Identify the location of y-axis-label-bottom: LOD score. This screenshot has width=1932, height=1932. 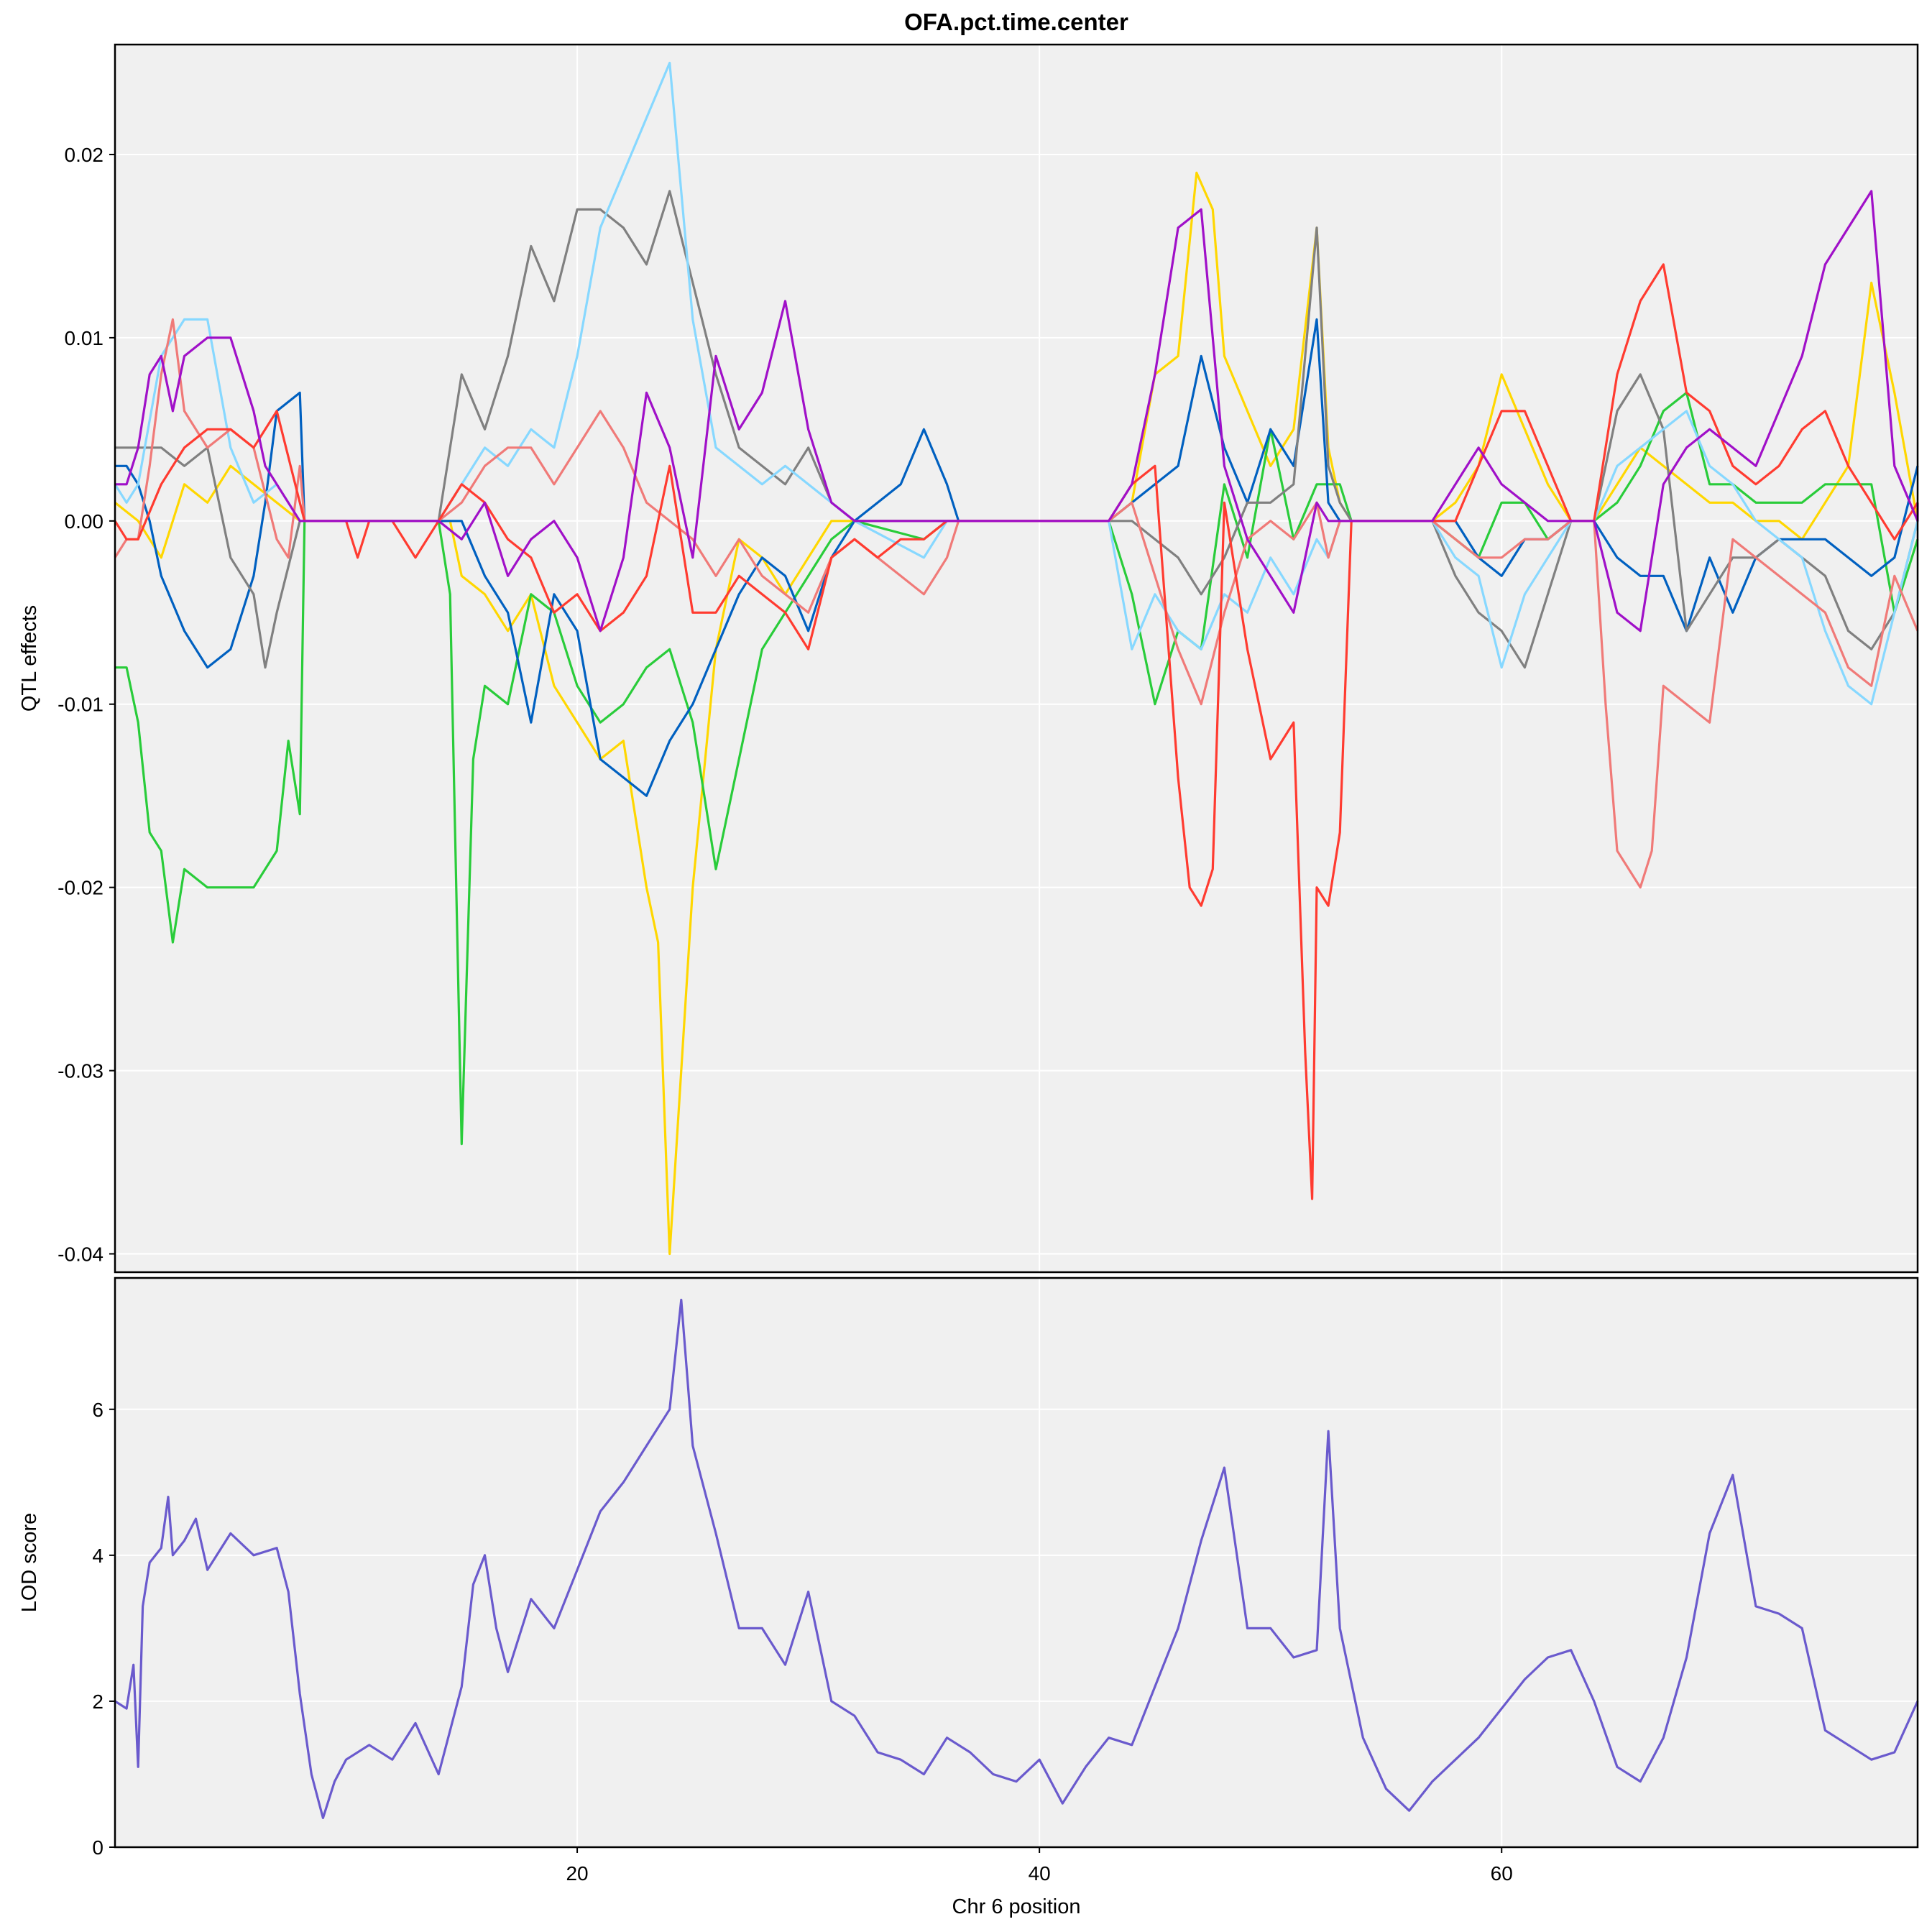
(29, 1563).